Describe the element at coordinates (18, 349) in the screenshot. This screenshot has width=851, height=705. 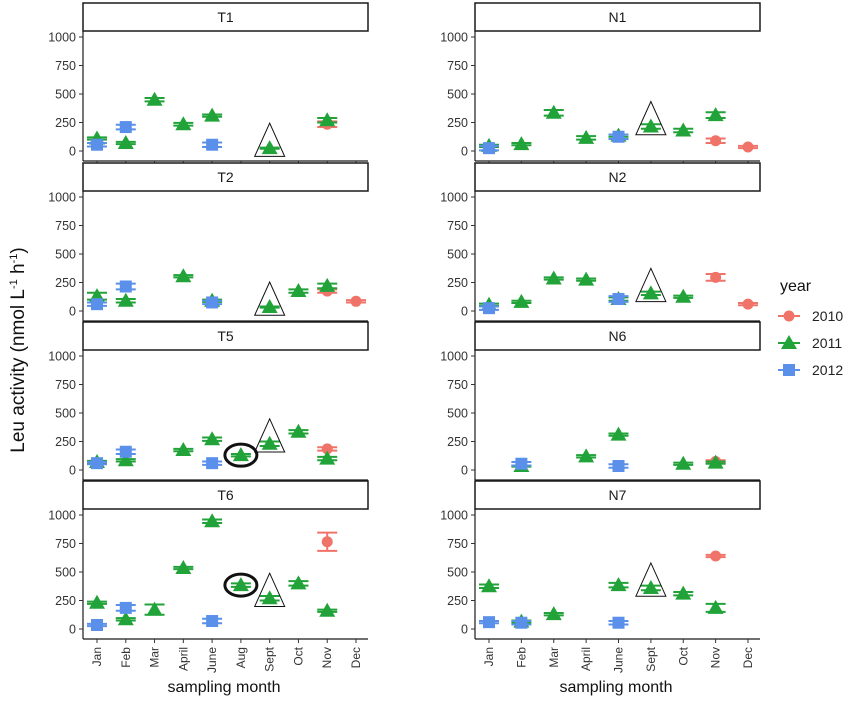
I see `y-axis-title: Leu activity (nmol L-1 h-1)` at that location.